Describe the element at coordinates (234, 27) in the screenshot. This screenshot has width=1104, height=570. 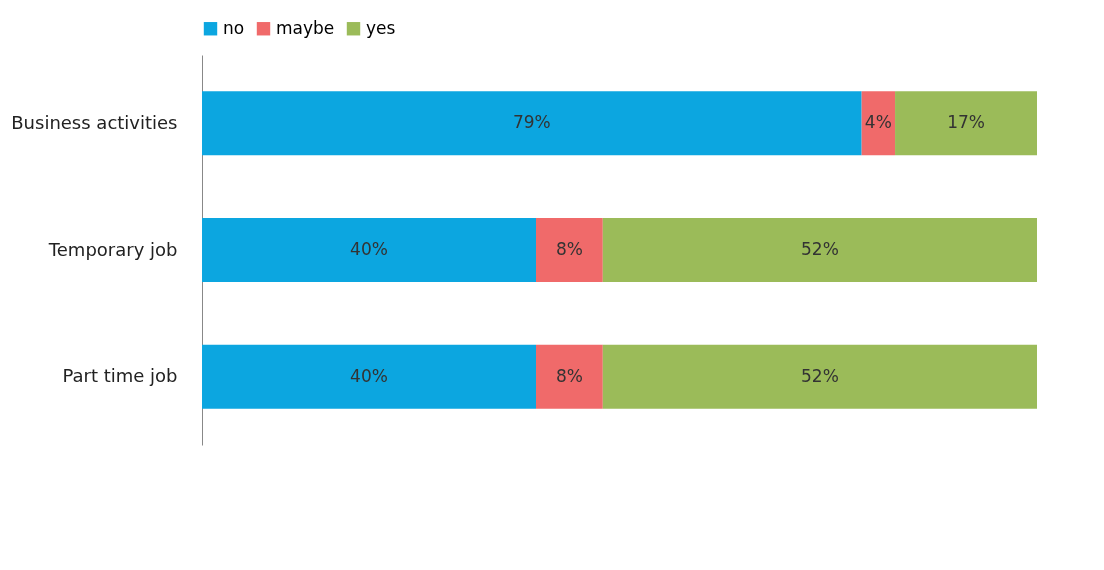
I see `legend-label: no` at that location.